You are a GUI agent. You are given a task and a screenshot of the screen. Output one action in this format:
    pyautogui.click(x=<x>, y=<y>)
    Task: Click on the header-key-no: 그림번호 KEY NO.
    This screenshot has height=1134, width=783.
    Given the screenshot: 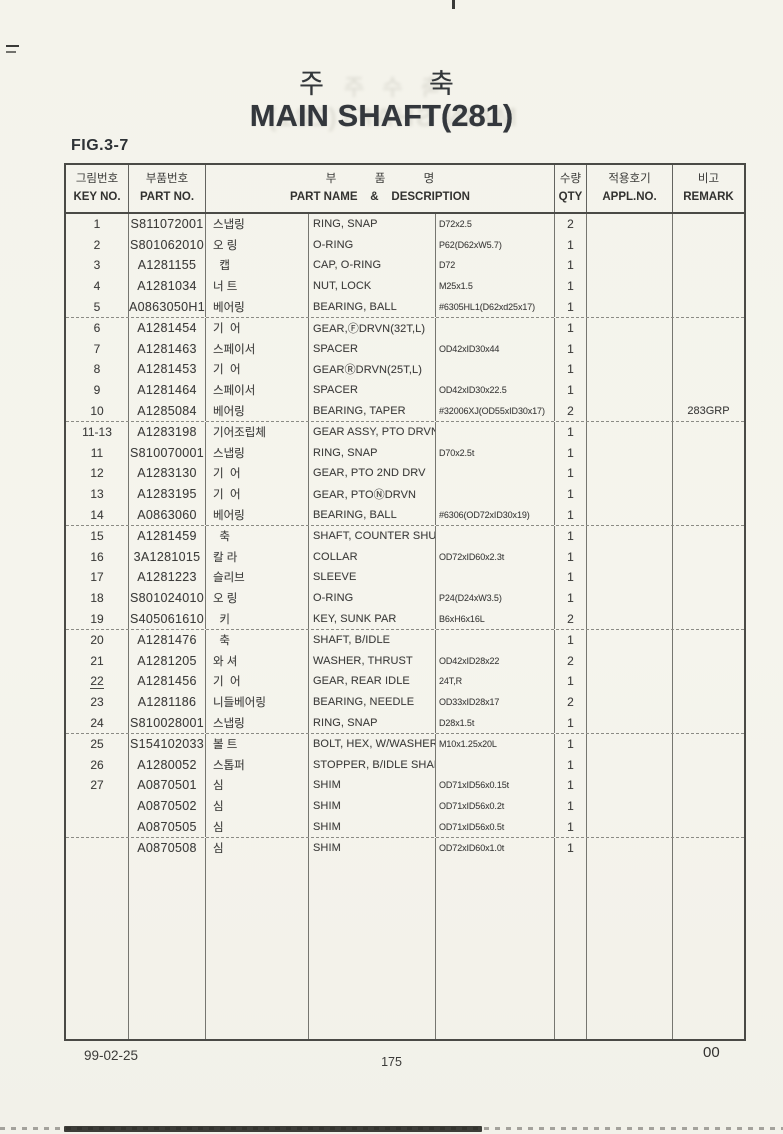 What is the action you would take?
    pyautogui.click(x=97, y=188)
    